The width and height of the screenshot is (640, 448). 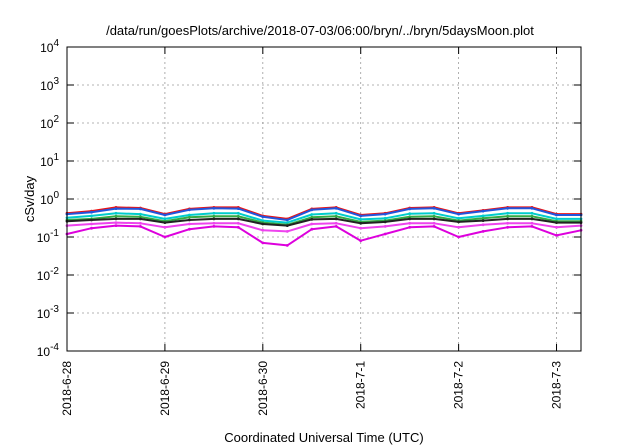 I want to click on y-tick-label: 10¹, so click(x=49, y=160).